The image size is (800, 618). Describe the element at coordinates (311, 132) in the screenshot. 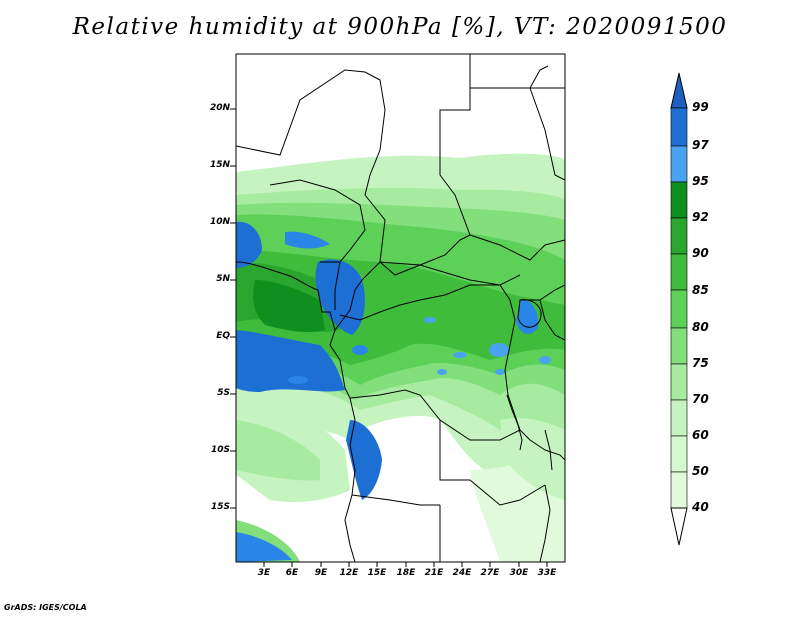

I see `border-sahara-north` at that location.